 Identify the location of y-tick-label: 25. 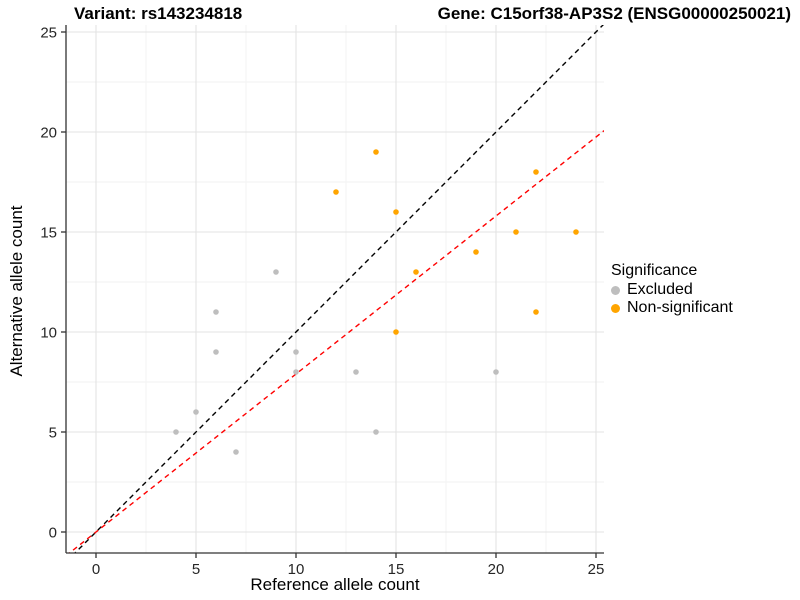
(48, 33).